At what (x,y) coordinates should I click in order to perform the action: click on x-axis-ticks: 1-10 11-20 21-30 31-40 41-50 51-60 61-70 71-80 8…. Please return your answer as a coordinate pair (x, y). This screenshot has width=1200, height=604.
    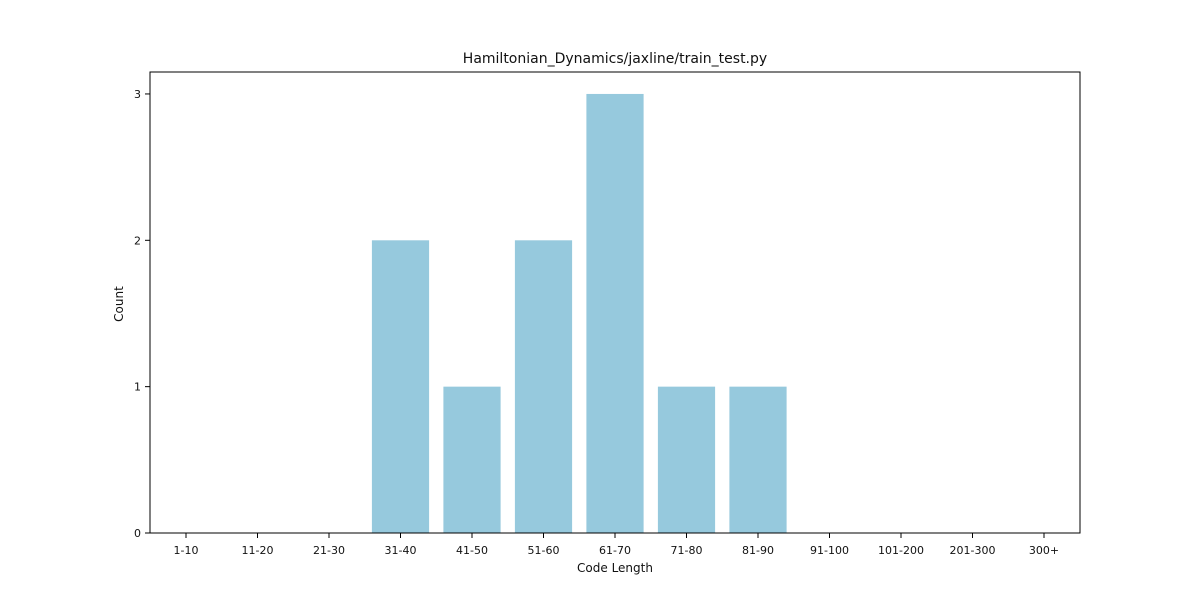
    Looking at the image, I should click on (616, 545).